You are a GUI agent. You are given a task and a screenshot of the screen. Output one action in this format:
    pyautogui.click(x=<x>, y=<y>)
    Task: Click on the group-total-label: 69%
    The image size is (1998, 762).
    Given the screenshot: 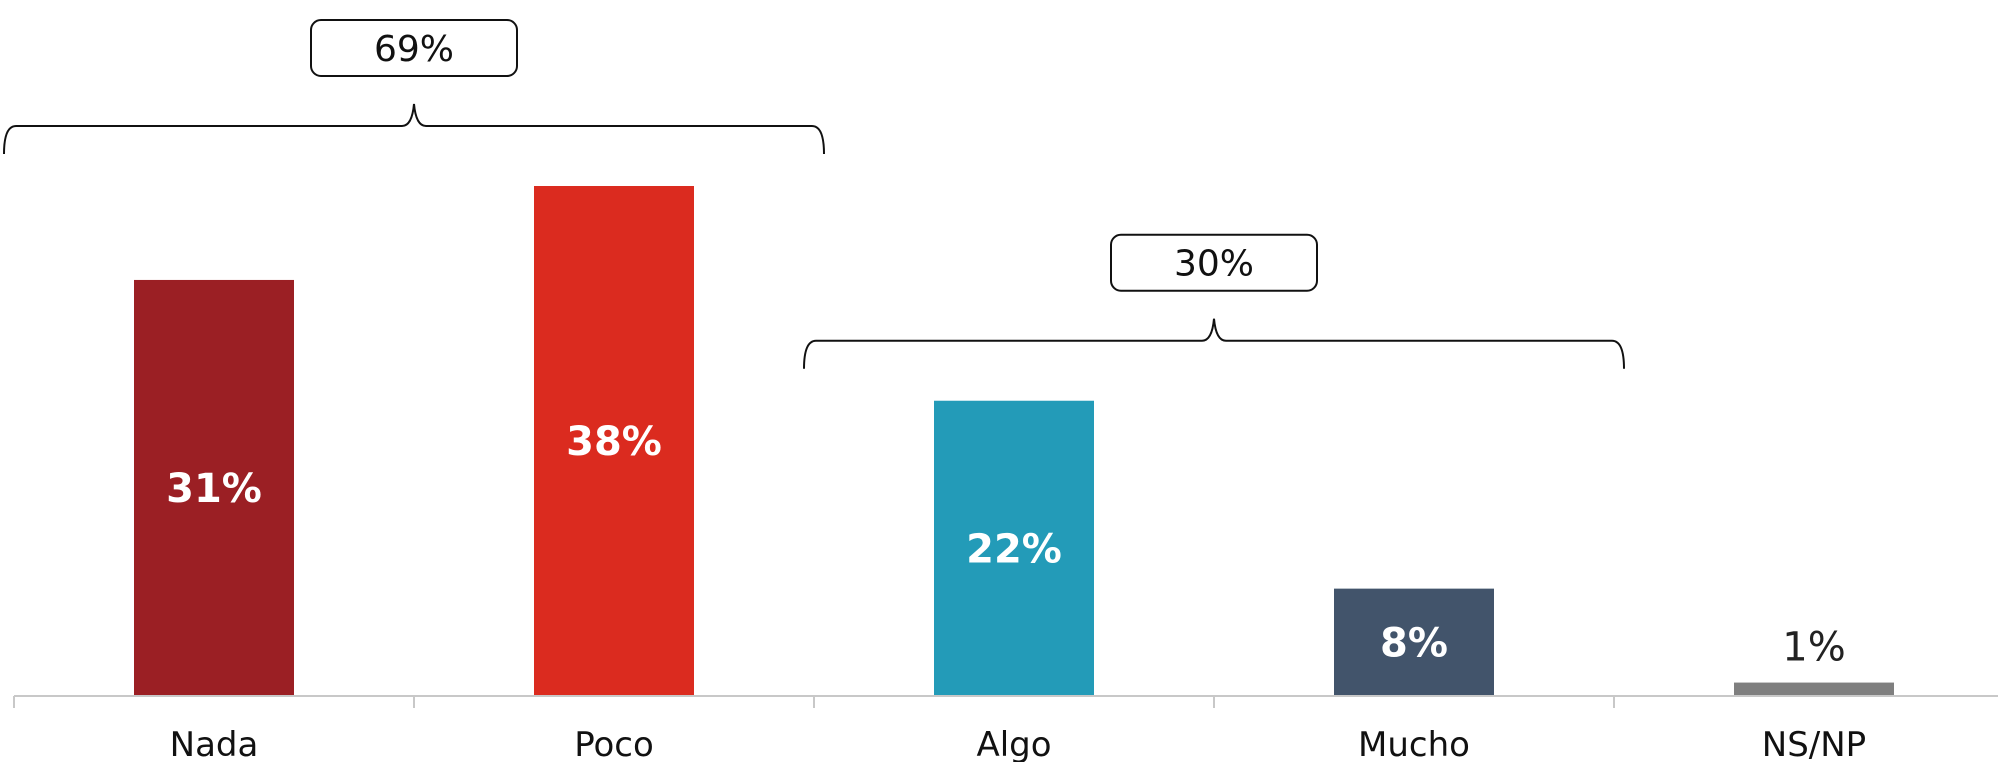 What is the action you would take?
    pyautogui.click(x=414, y=49)
    